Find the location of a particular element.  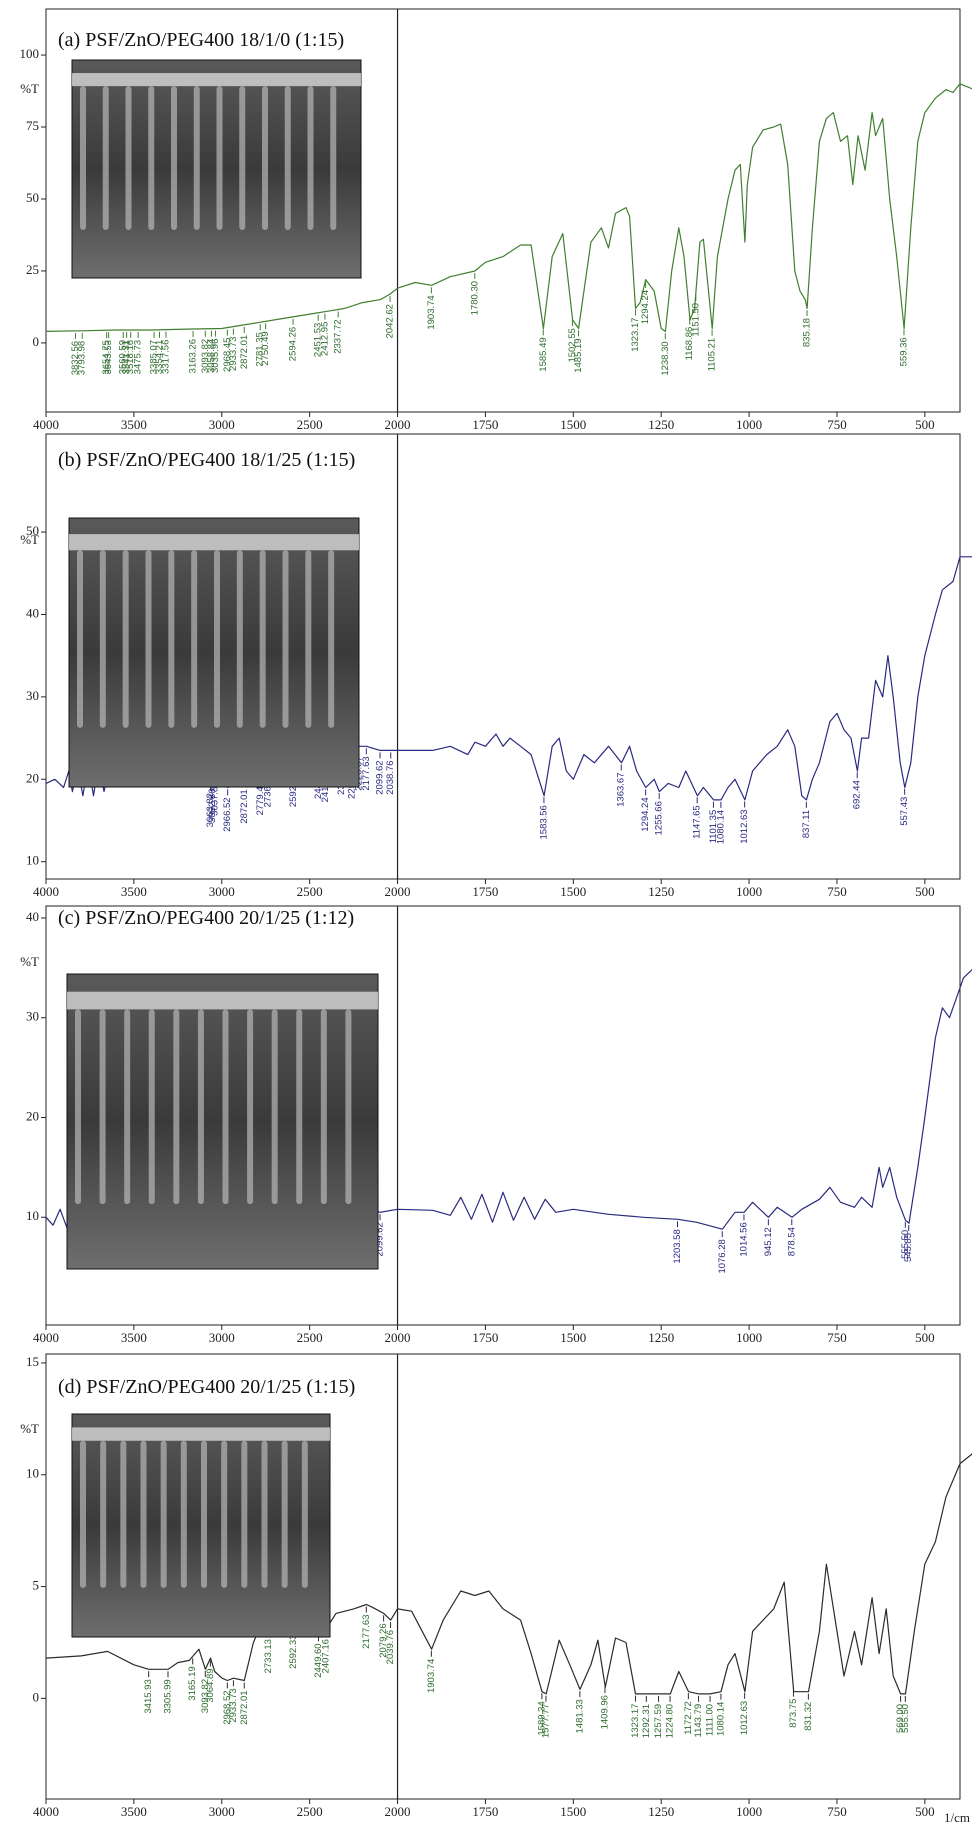

y-tick-label: 0 is located at coordinates (36, 341).